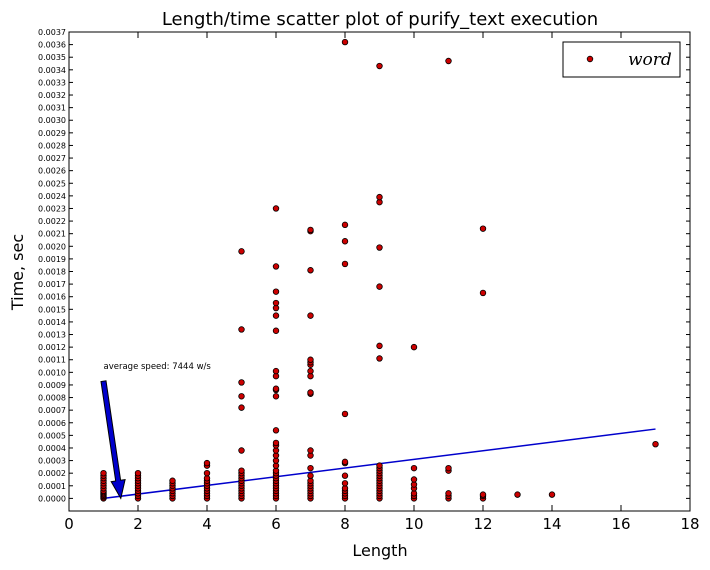 The image size is (710, 570). Describe the element at coordinates (52, 473) in the screenshot. I see `y-tick-label: 0.0002` at that location.